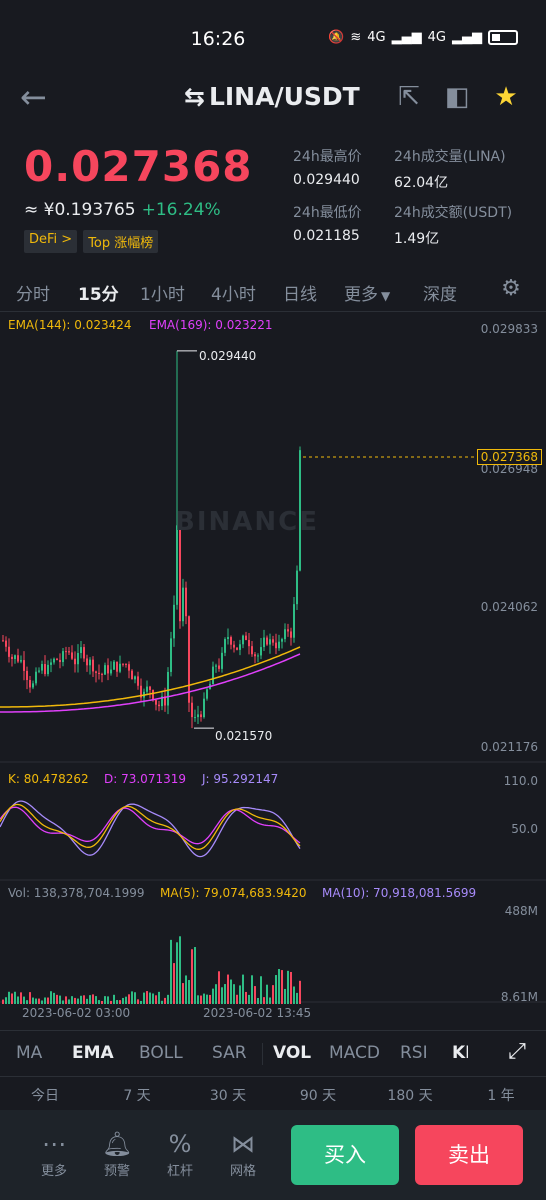  Describe the element at coordinates (509, 747) in the screenshot. I see `y-axis-bottom: 0.021176` at that location.